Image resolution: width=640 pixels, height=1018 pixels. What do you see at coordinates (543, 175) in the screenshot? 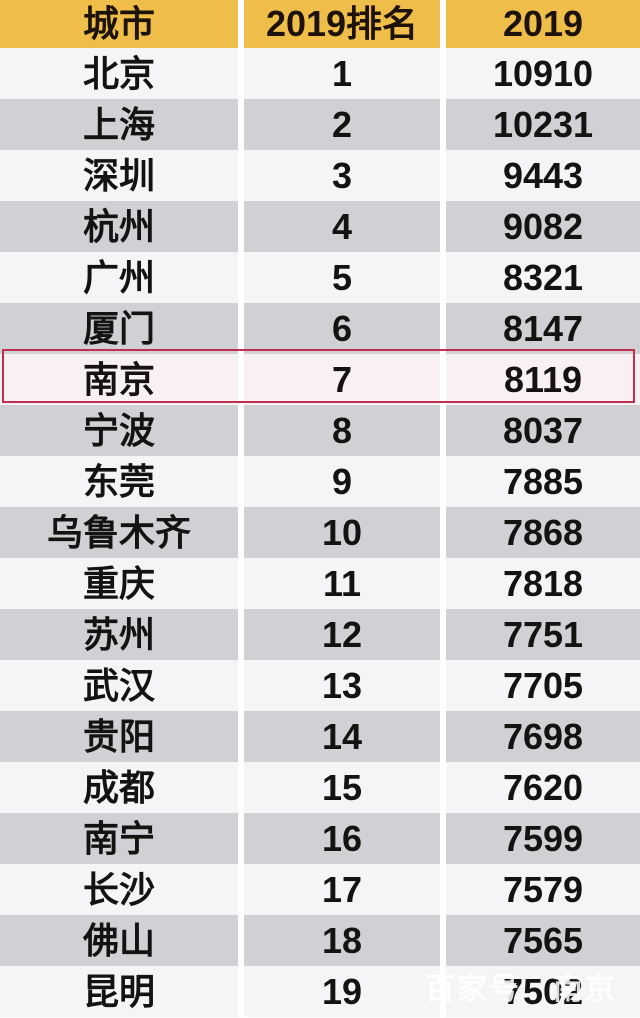
I see `cell-value: 9443` at bounding box center [543, 175].